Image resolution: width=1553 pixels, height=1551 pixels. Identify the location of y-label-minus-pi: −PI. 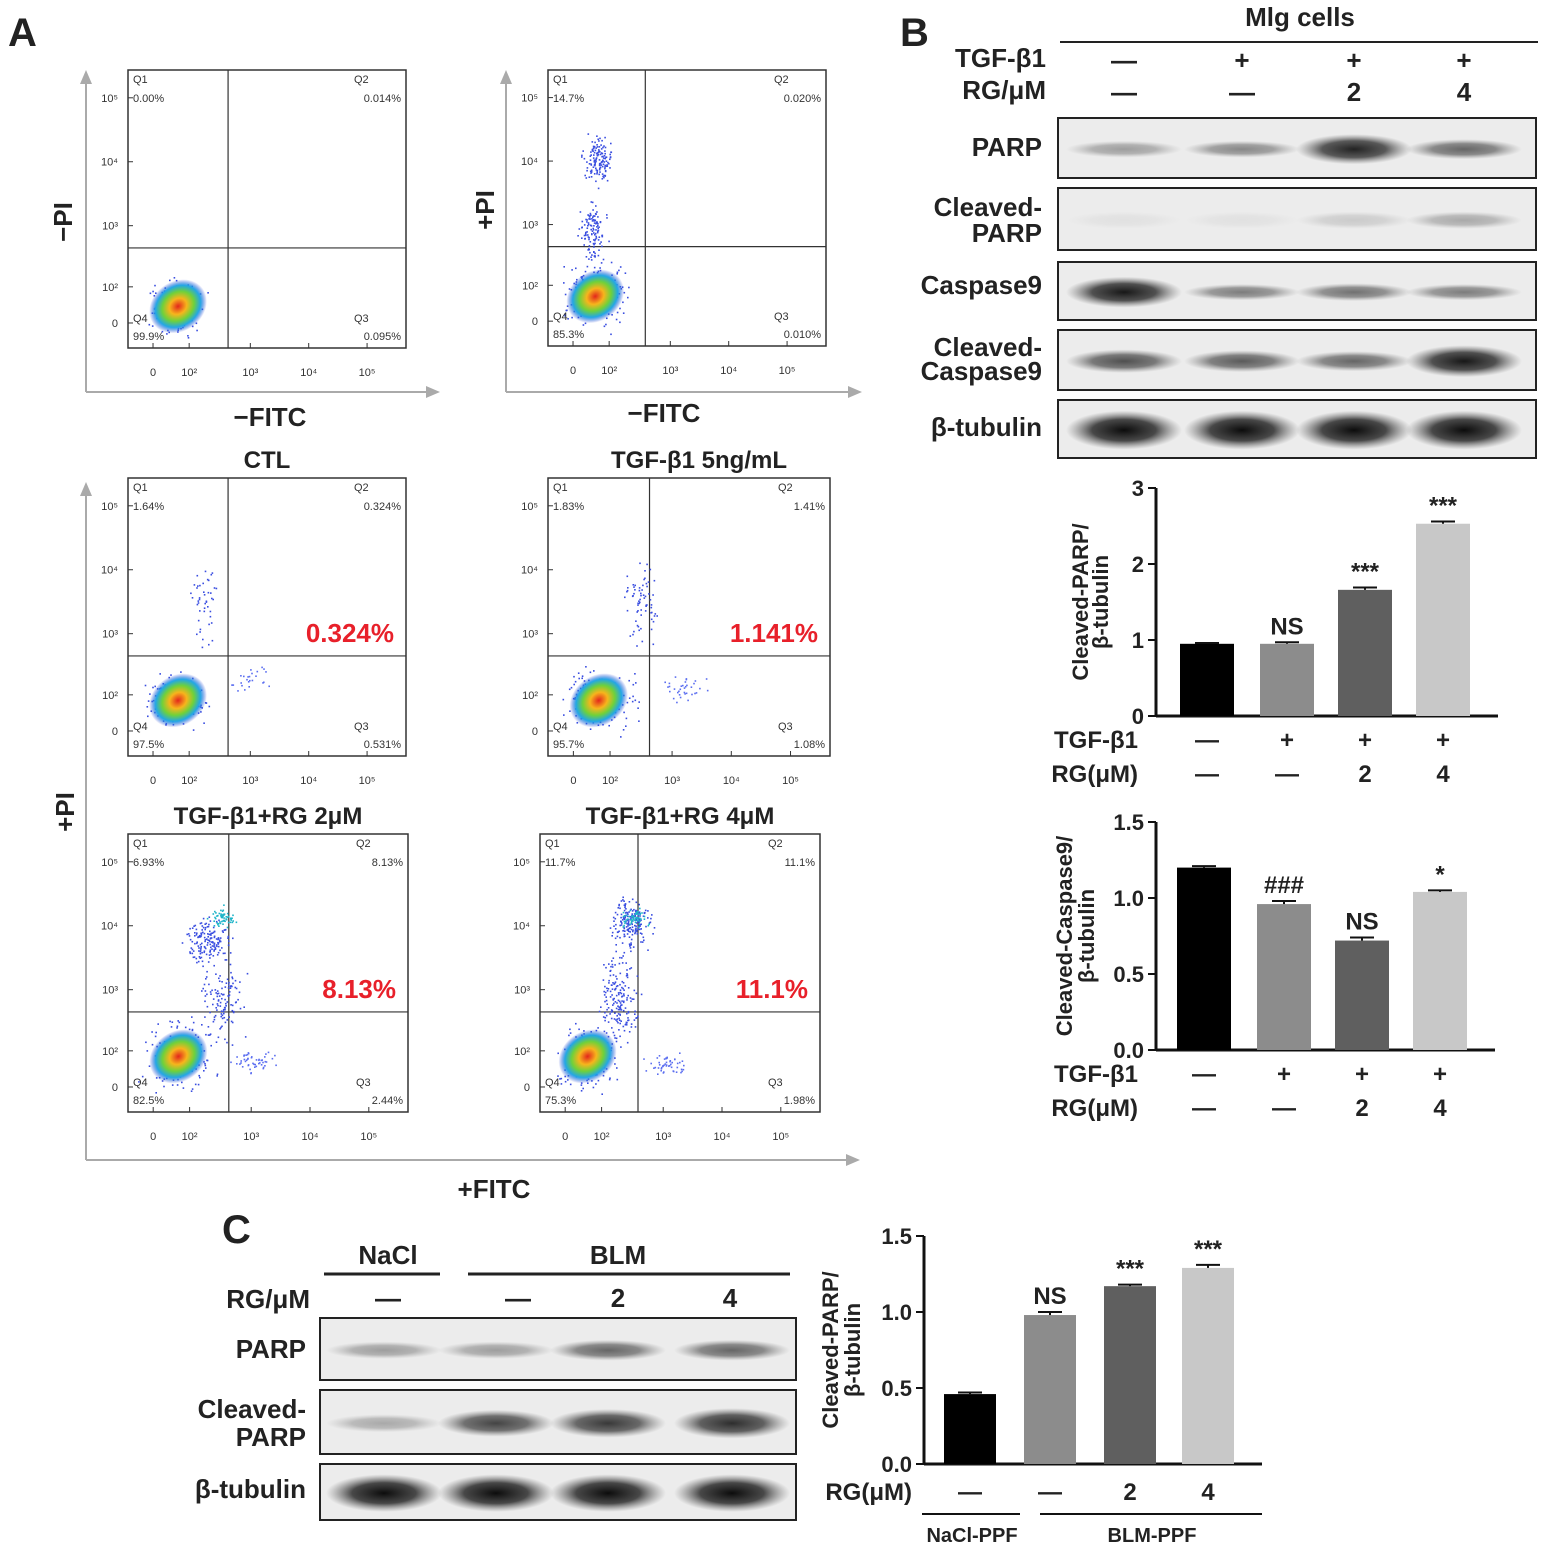
(63, 222).